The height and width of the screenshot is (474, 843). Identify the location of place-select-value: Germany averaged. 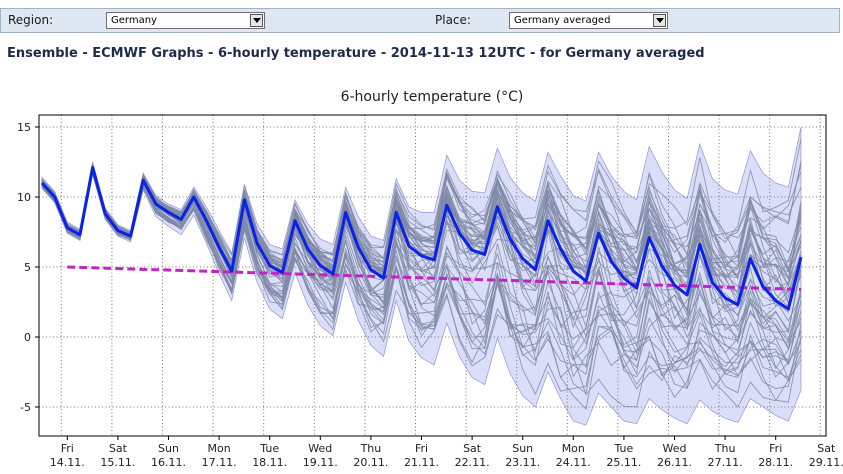
(562, 20).